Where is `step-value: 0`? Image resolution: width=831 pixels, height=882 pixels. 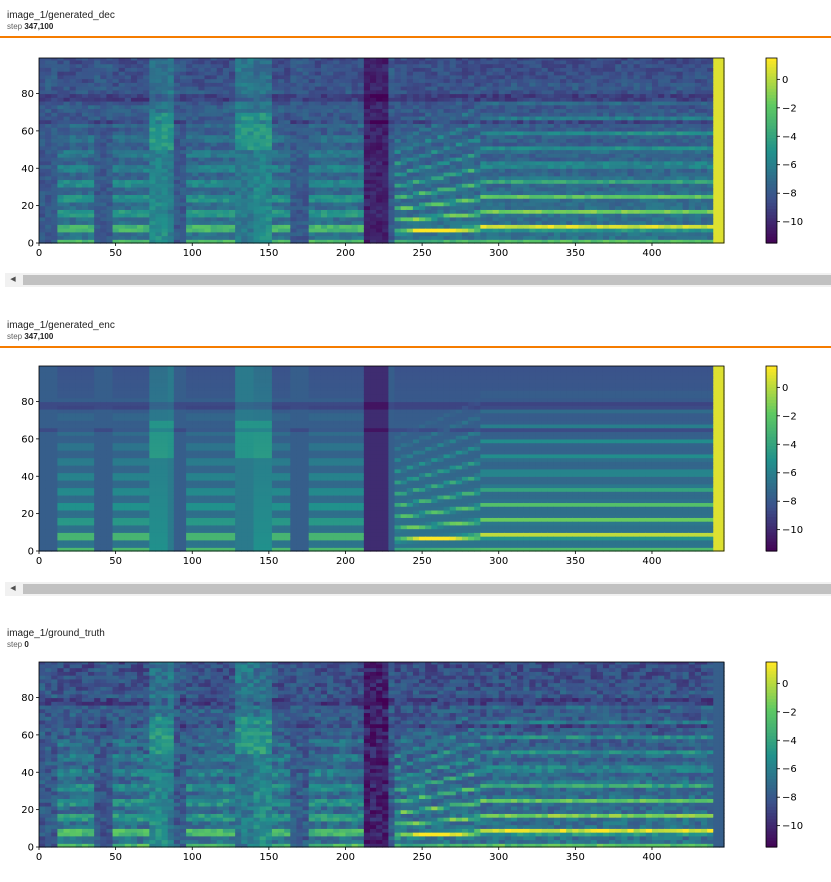 step-value: 0 is located at coordinates (26, 644).